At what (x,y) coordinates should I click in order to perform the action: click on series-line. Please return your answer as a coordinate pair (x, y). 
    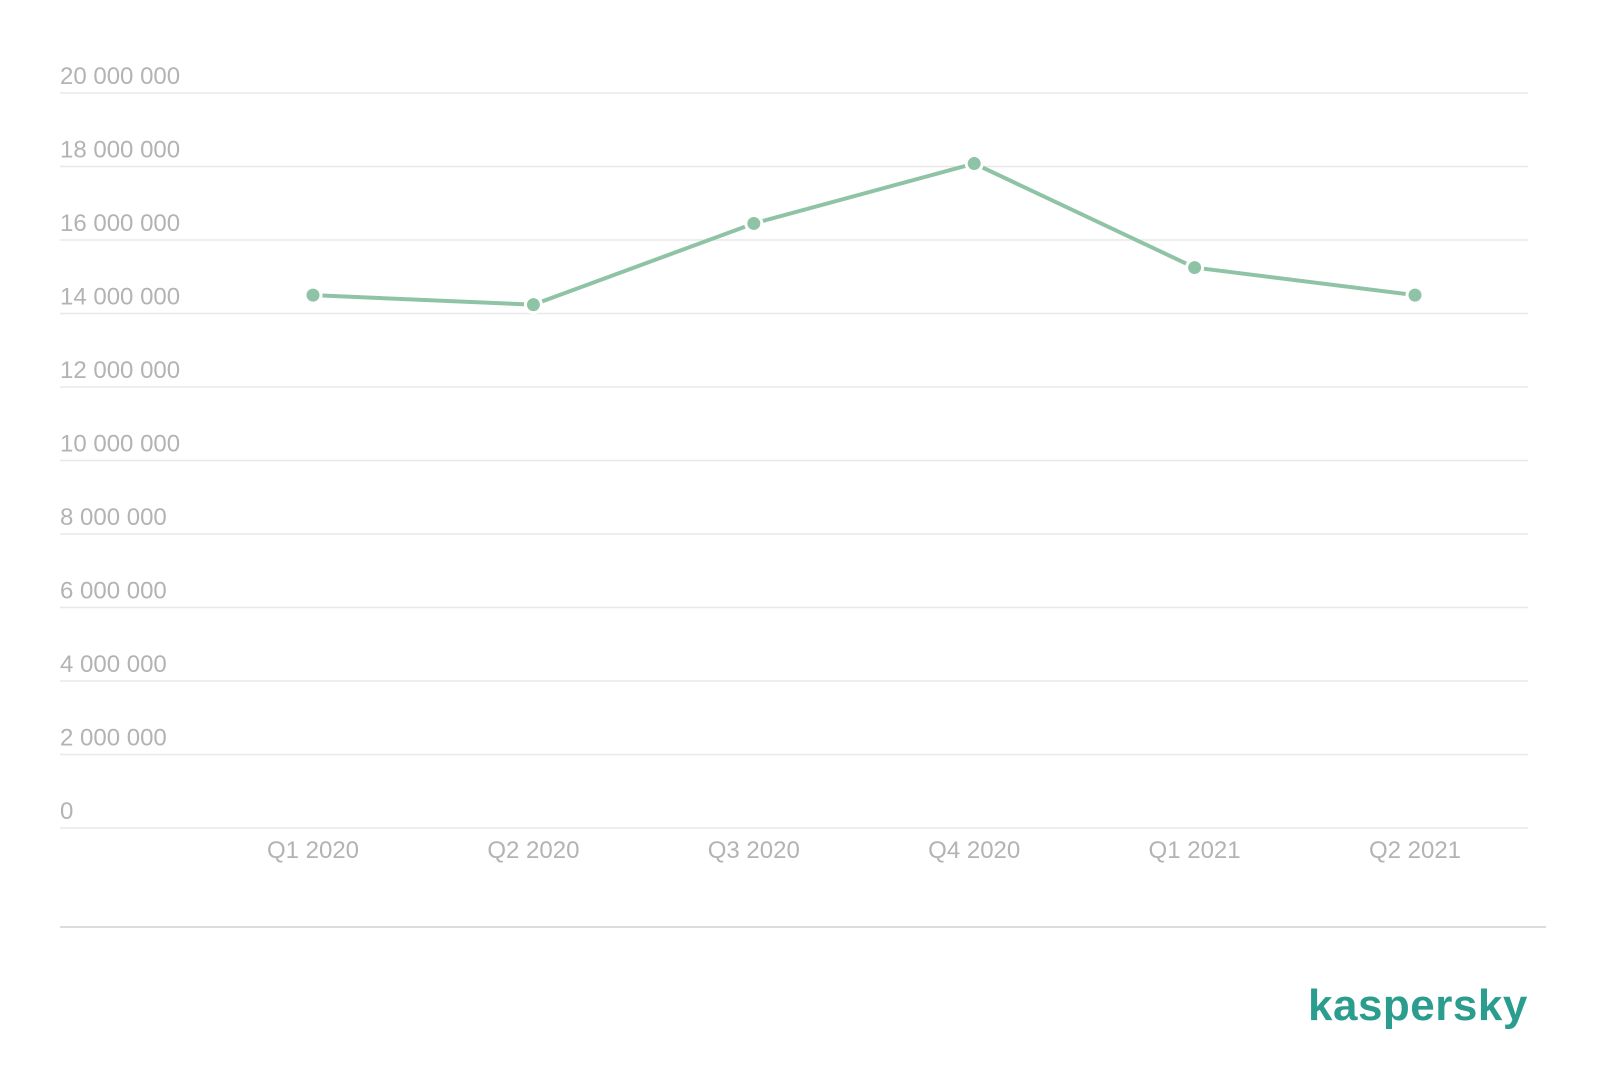
    Looking at the image, I should click on (864, 234).